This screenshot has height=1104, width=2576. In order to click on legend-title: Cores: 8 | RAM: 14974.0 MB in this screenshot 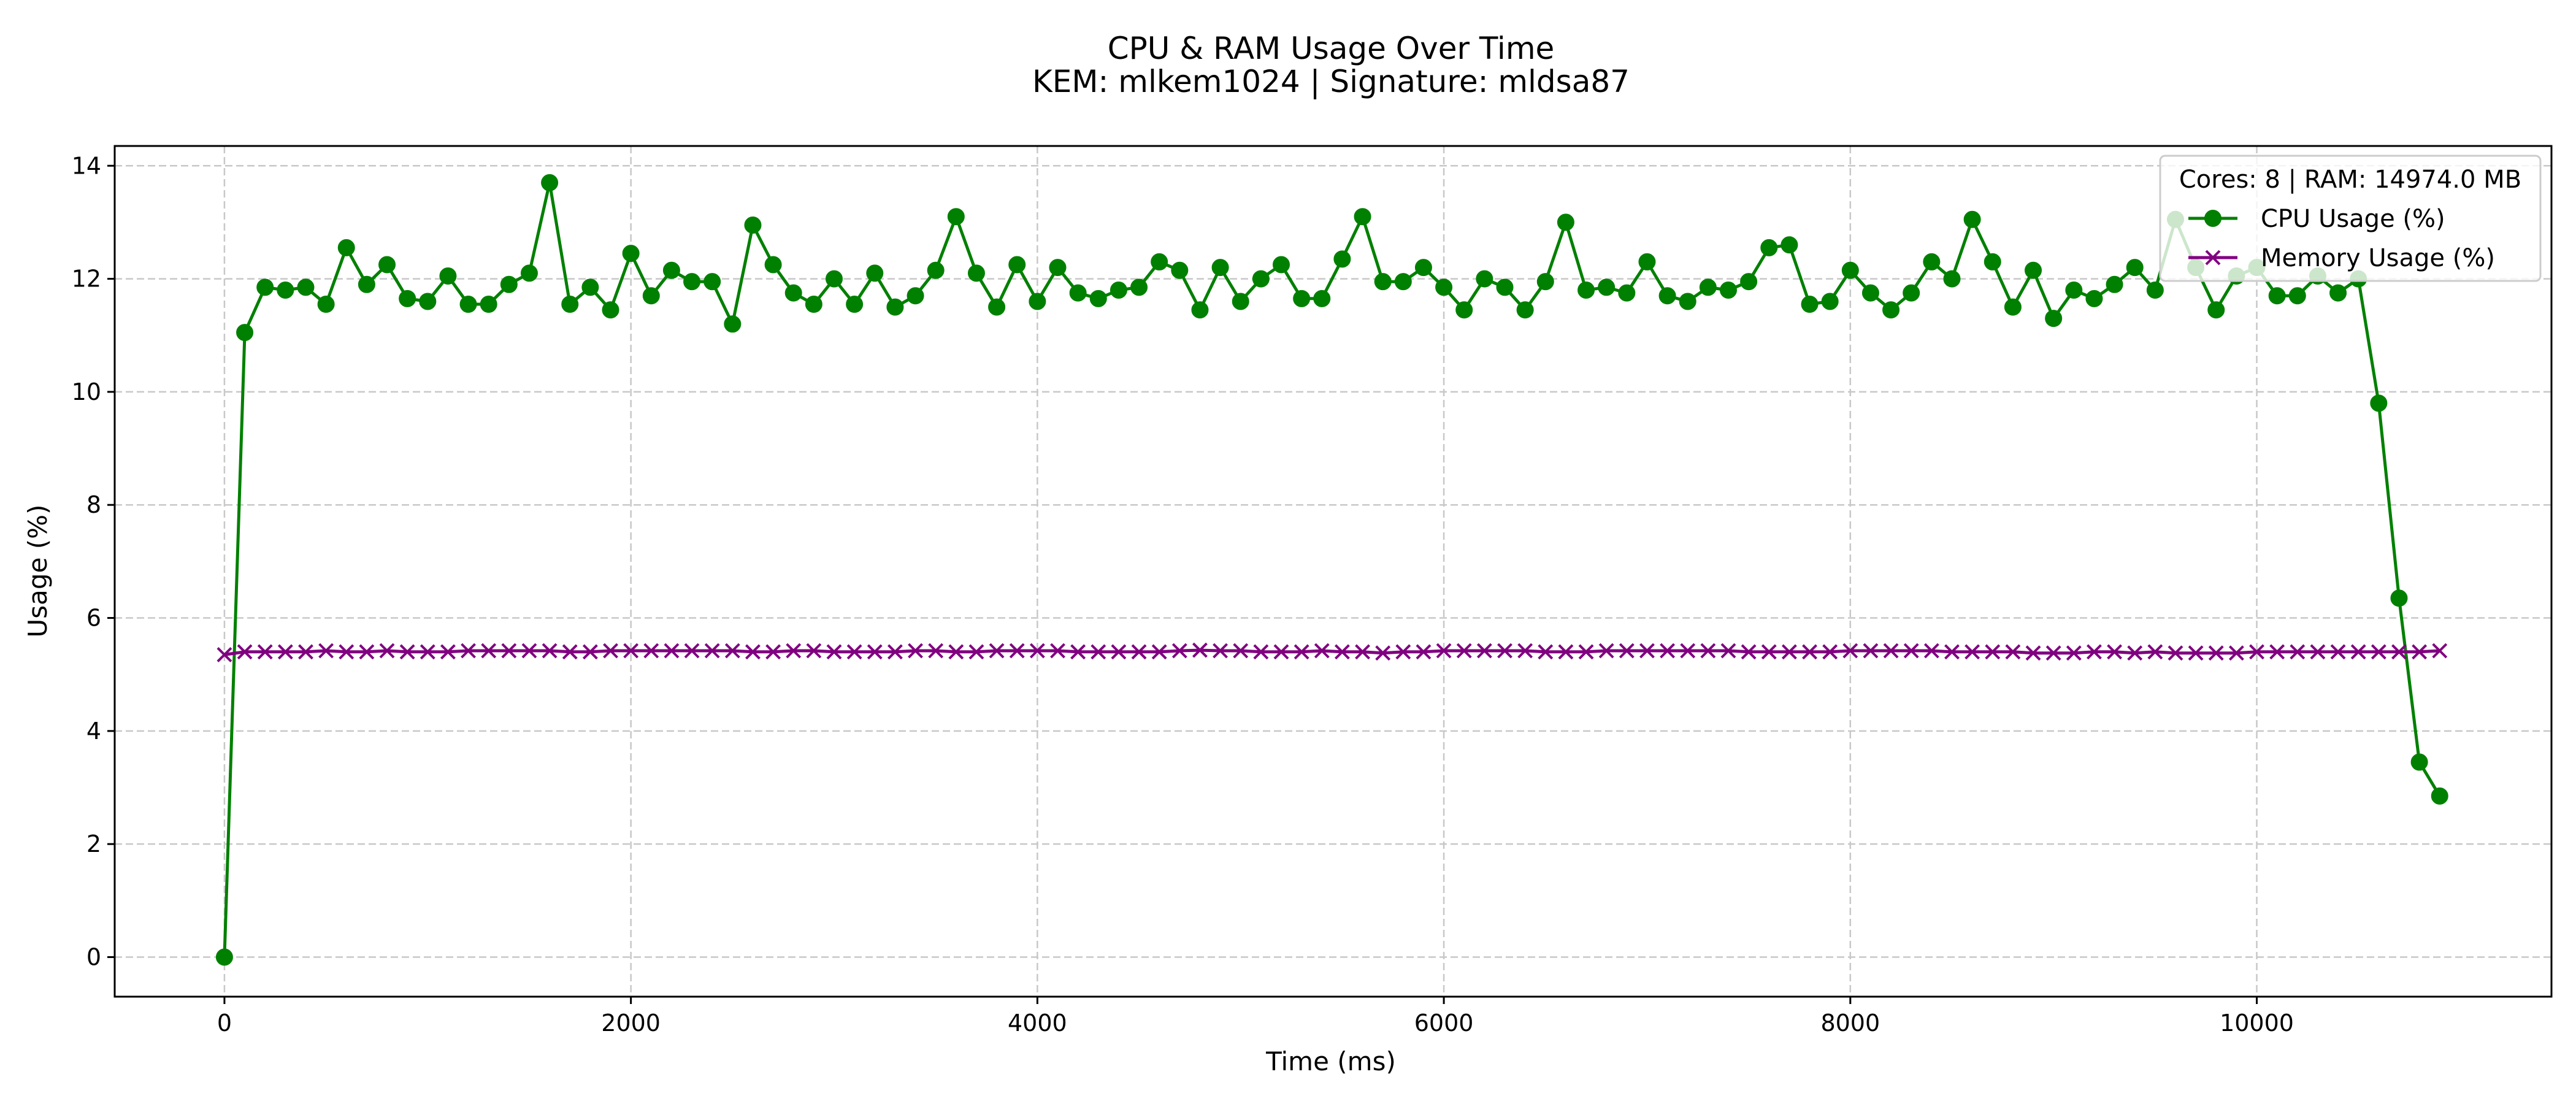, I will do `click(2350, 180)`.